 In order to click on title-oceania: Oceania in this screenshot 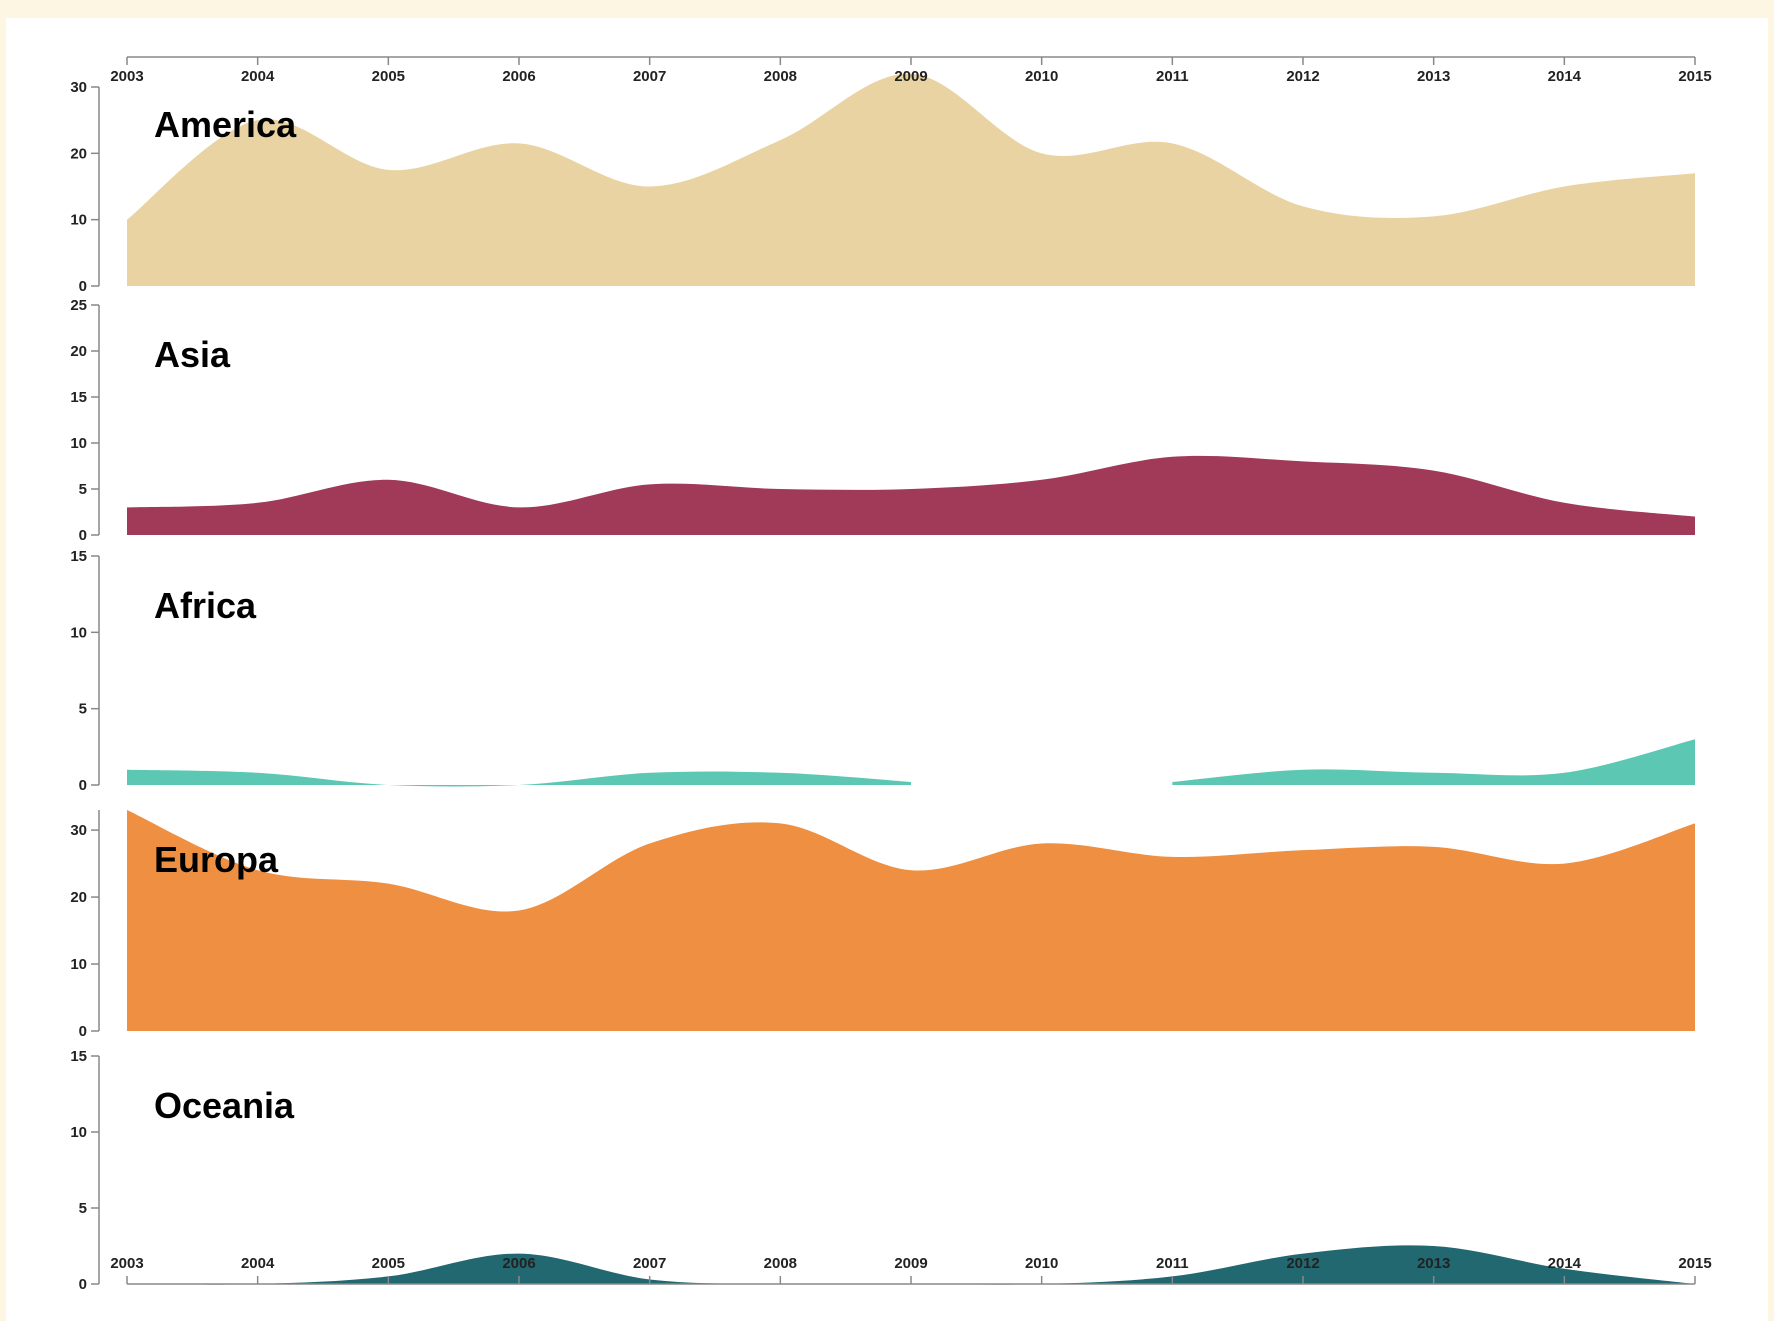, I will do `click(224, 1105)`.